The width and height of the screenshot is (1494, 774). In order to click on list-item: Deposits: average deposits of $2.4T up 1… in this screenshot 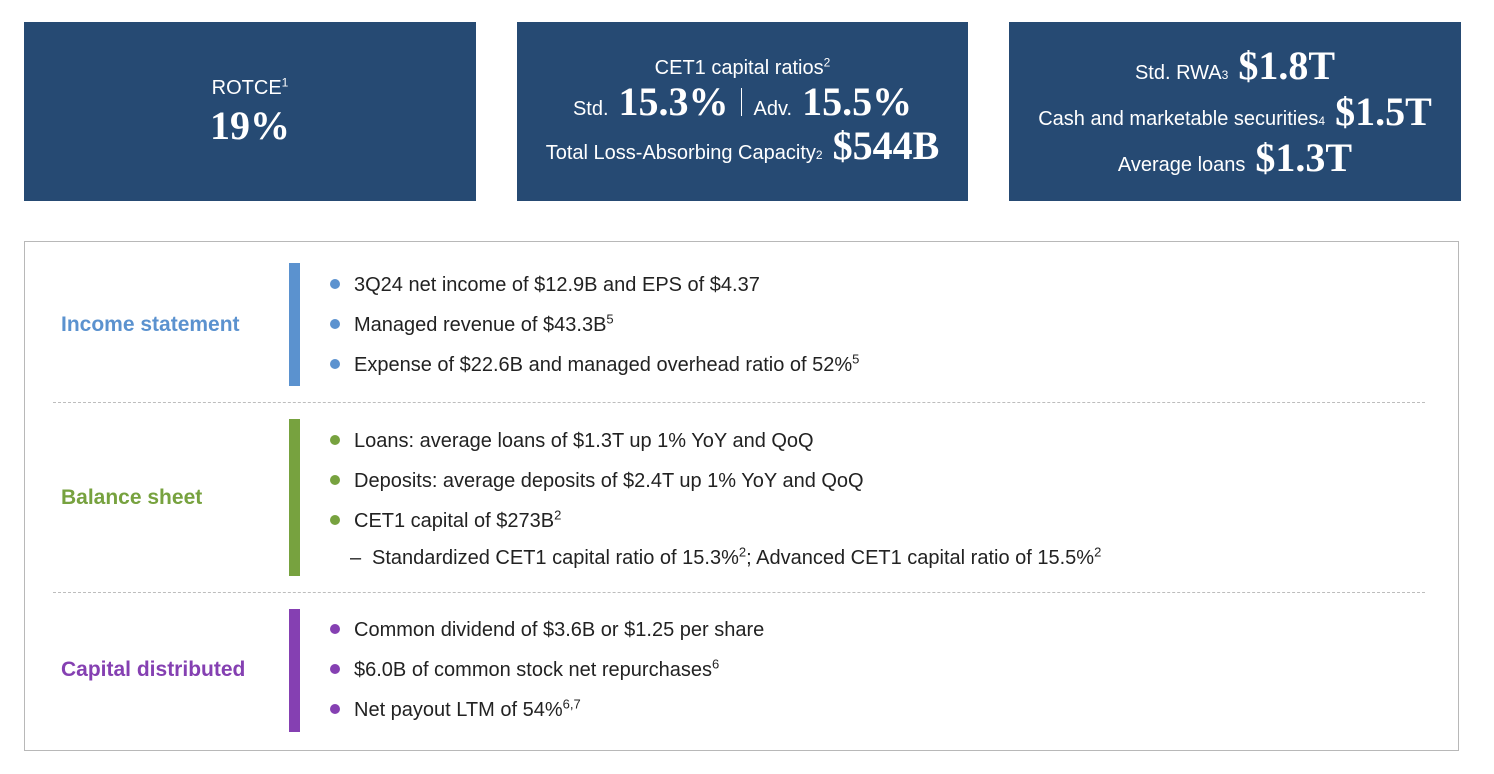, I will do `click(715, 481)`.